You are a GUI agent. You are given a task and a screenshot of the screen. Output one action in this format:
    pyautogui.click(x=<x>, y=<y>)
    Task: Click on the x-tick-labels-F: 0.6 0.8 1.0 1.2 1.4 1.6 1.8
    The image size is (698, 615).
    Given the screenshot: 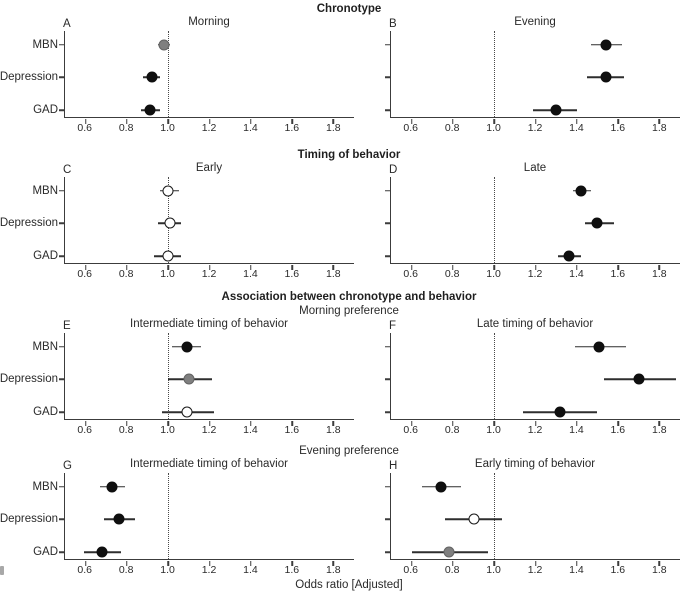 What is the action you would take?
    pyautogui.click(x=535, y=428)
    